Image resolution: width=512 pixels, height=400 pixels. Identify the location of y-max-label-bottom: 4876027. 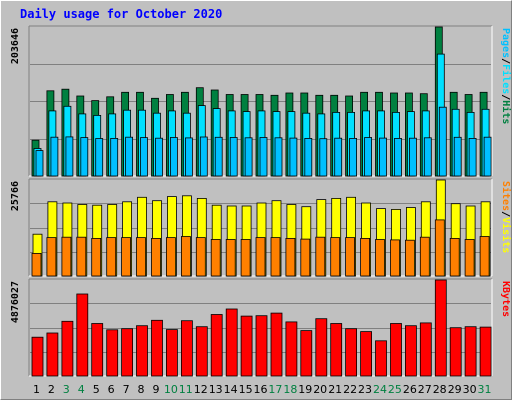
(15, 302).